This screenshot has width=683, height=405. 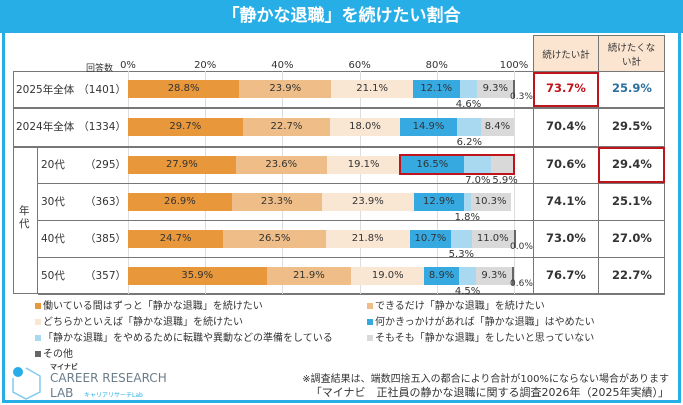 I want to click on legend-item: その他, so click(x=54, y=352).